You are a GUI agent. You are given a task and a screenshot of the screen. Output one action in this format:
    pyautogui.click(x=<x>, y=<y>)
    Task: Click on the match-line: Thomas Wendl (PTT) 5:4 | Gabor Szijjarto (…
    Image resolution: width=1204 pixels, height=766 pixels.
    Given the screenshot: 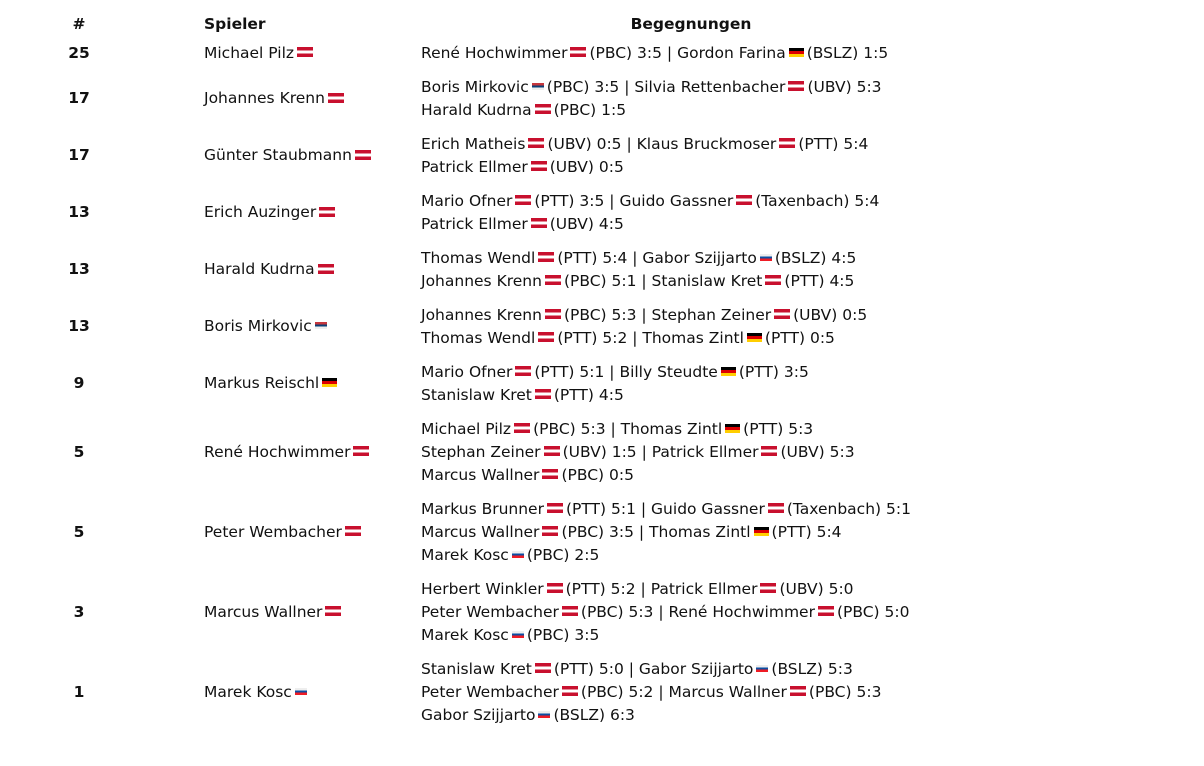 What is the action you would take?
    pyautogui.click(x=691, y=258)
    